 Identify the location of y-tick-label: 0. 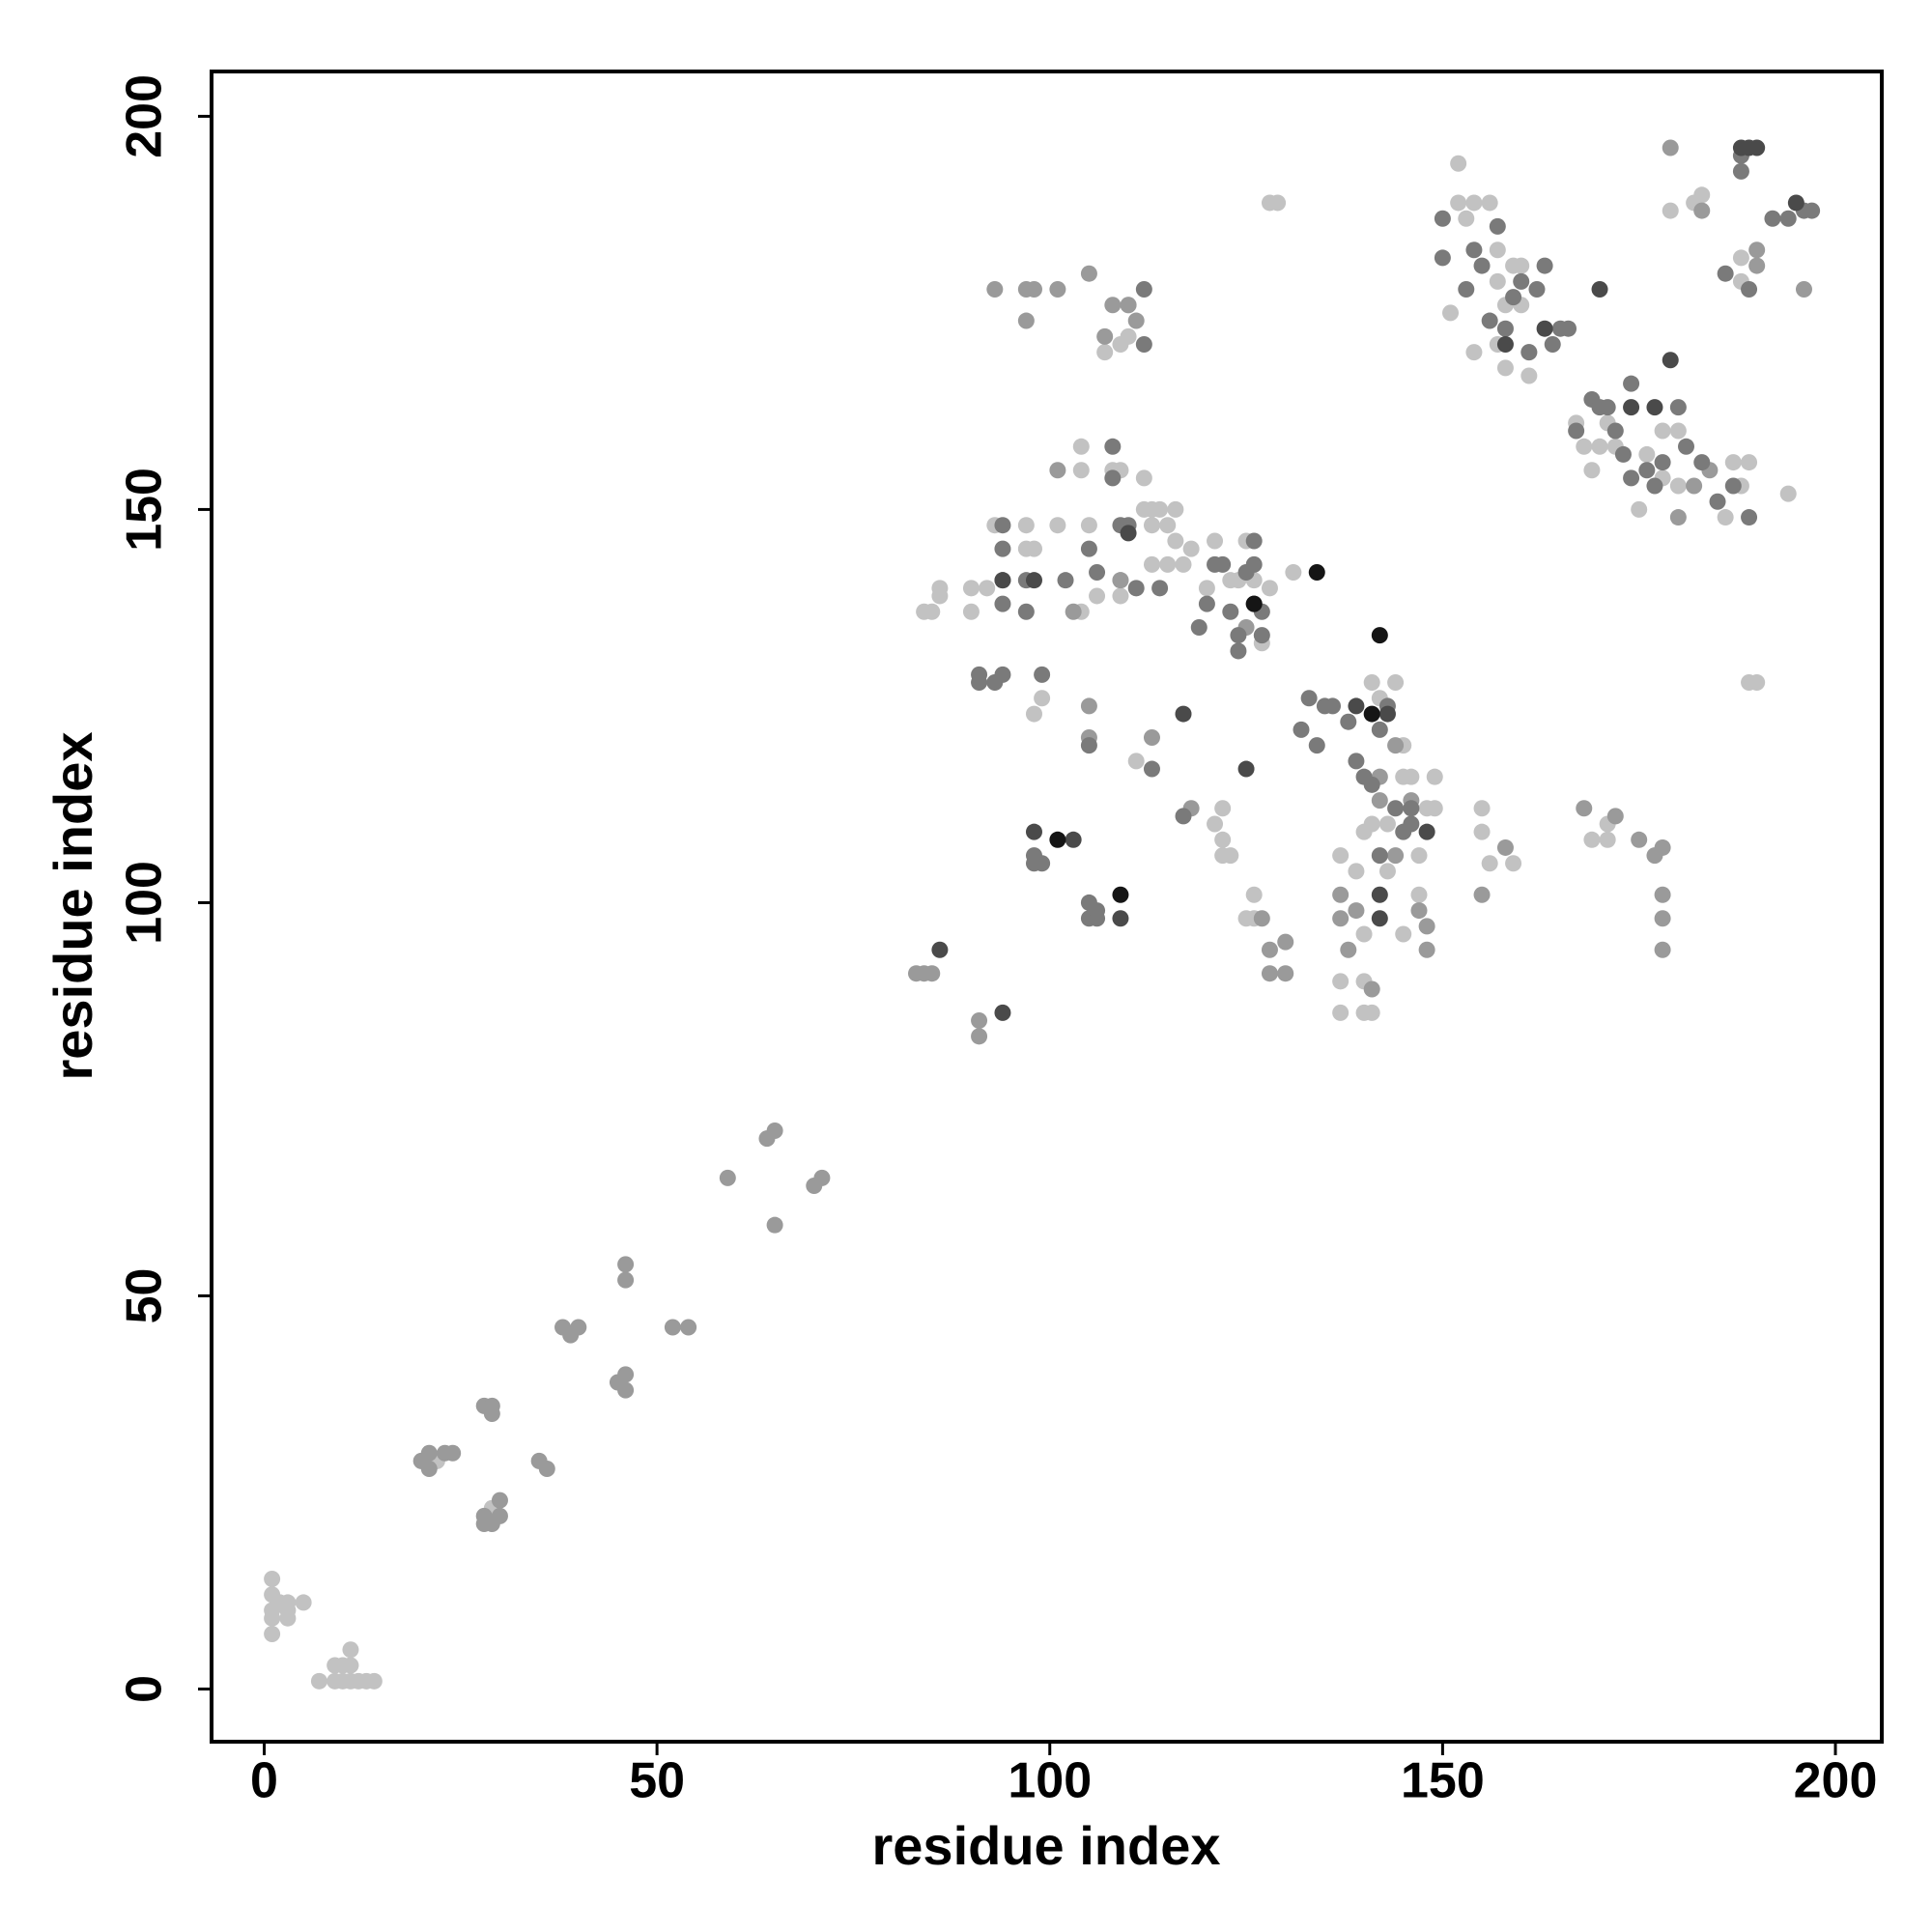
(145, 1689).